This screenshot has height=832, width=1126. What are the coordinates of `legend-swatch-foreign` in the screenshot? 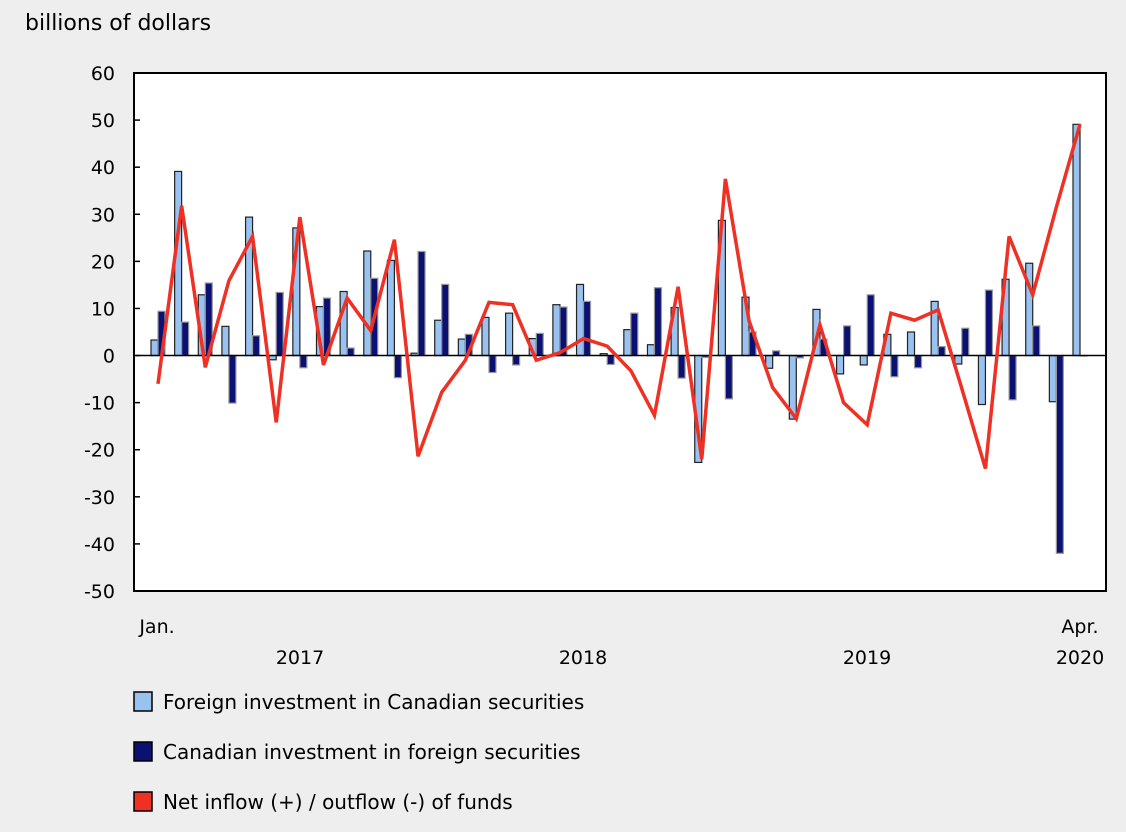 It's located at (143, 701).